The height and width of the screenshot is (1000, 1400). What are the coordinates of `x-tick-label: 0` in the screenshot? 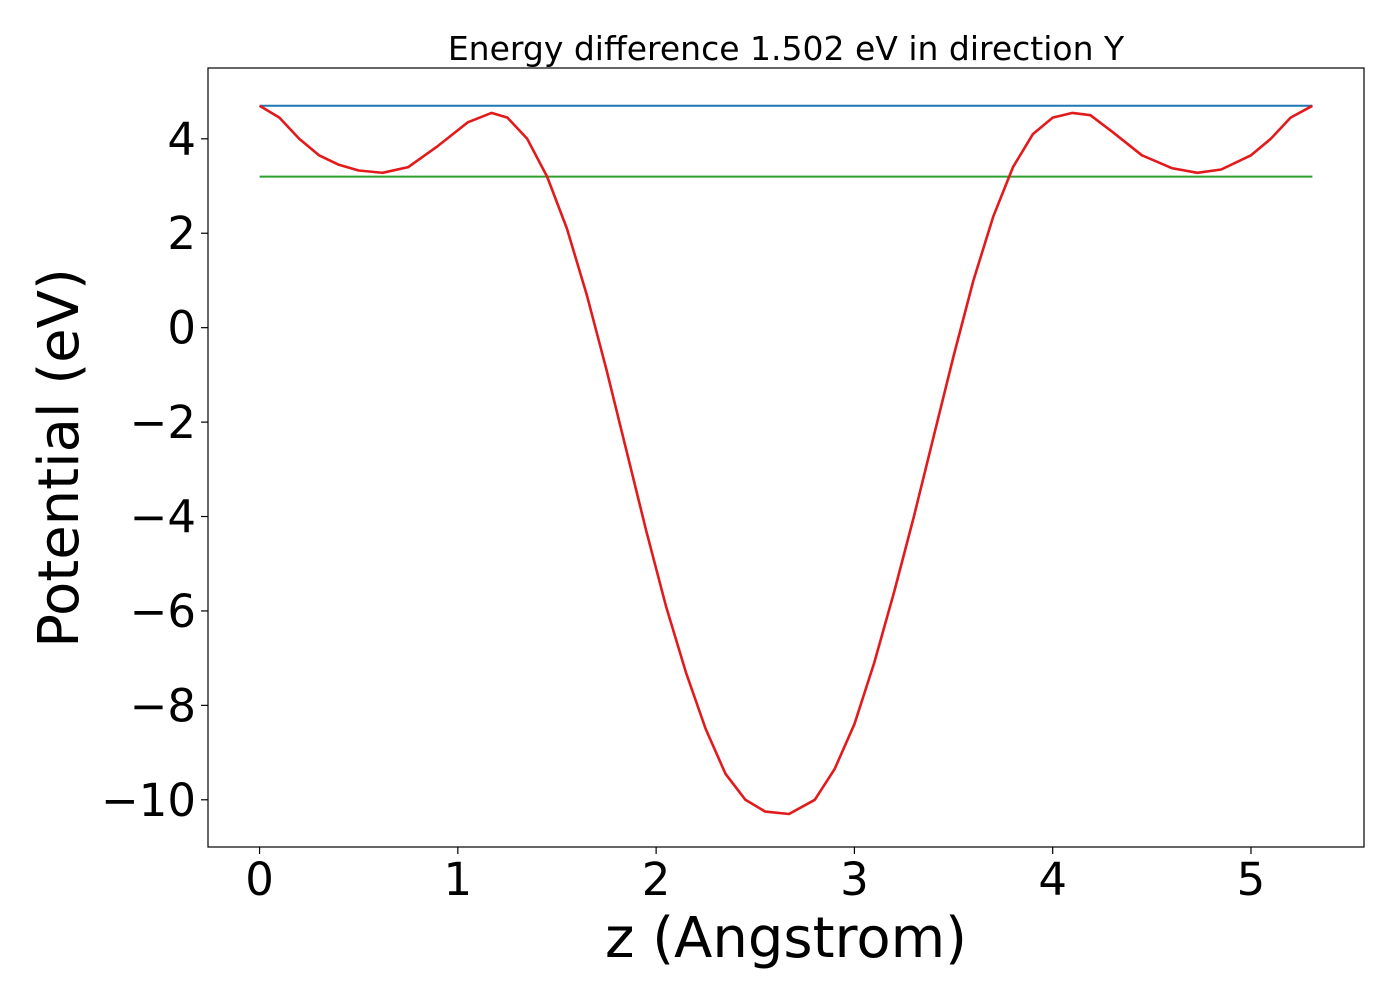 It's located at (259, 879).